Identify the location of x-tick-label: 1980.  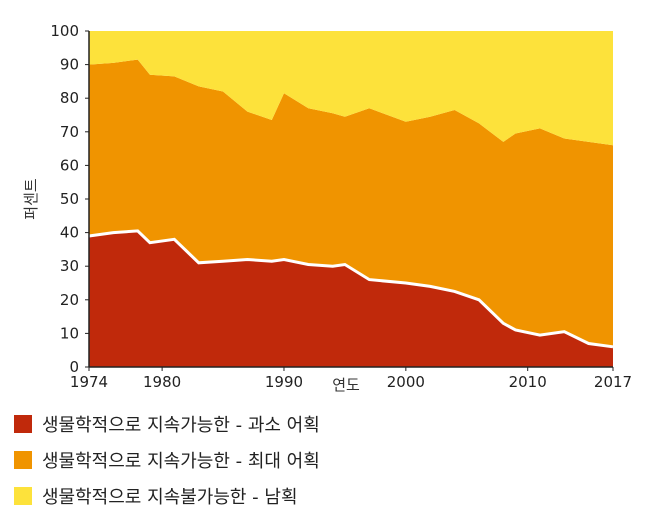
(162, 382).